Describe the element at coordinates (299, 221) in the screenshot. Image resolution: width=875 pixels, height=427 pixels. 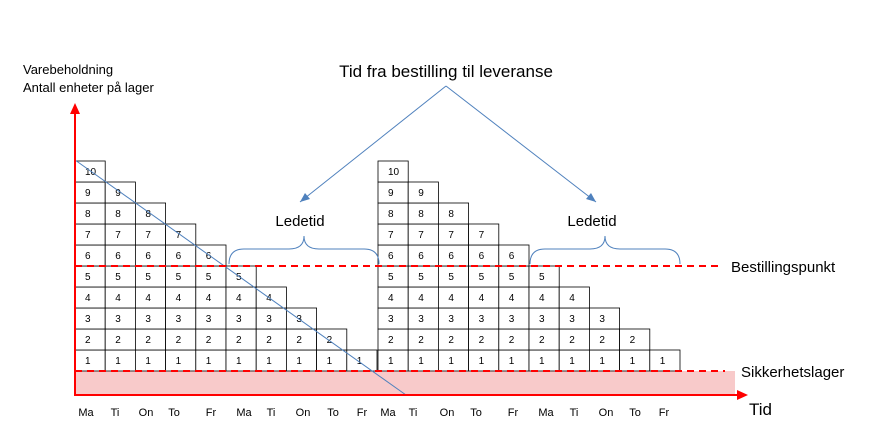
I see `leadtime-label-1: Ledetid` at that location.